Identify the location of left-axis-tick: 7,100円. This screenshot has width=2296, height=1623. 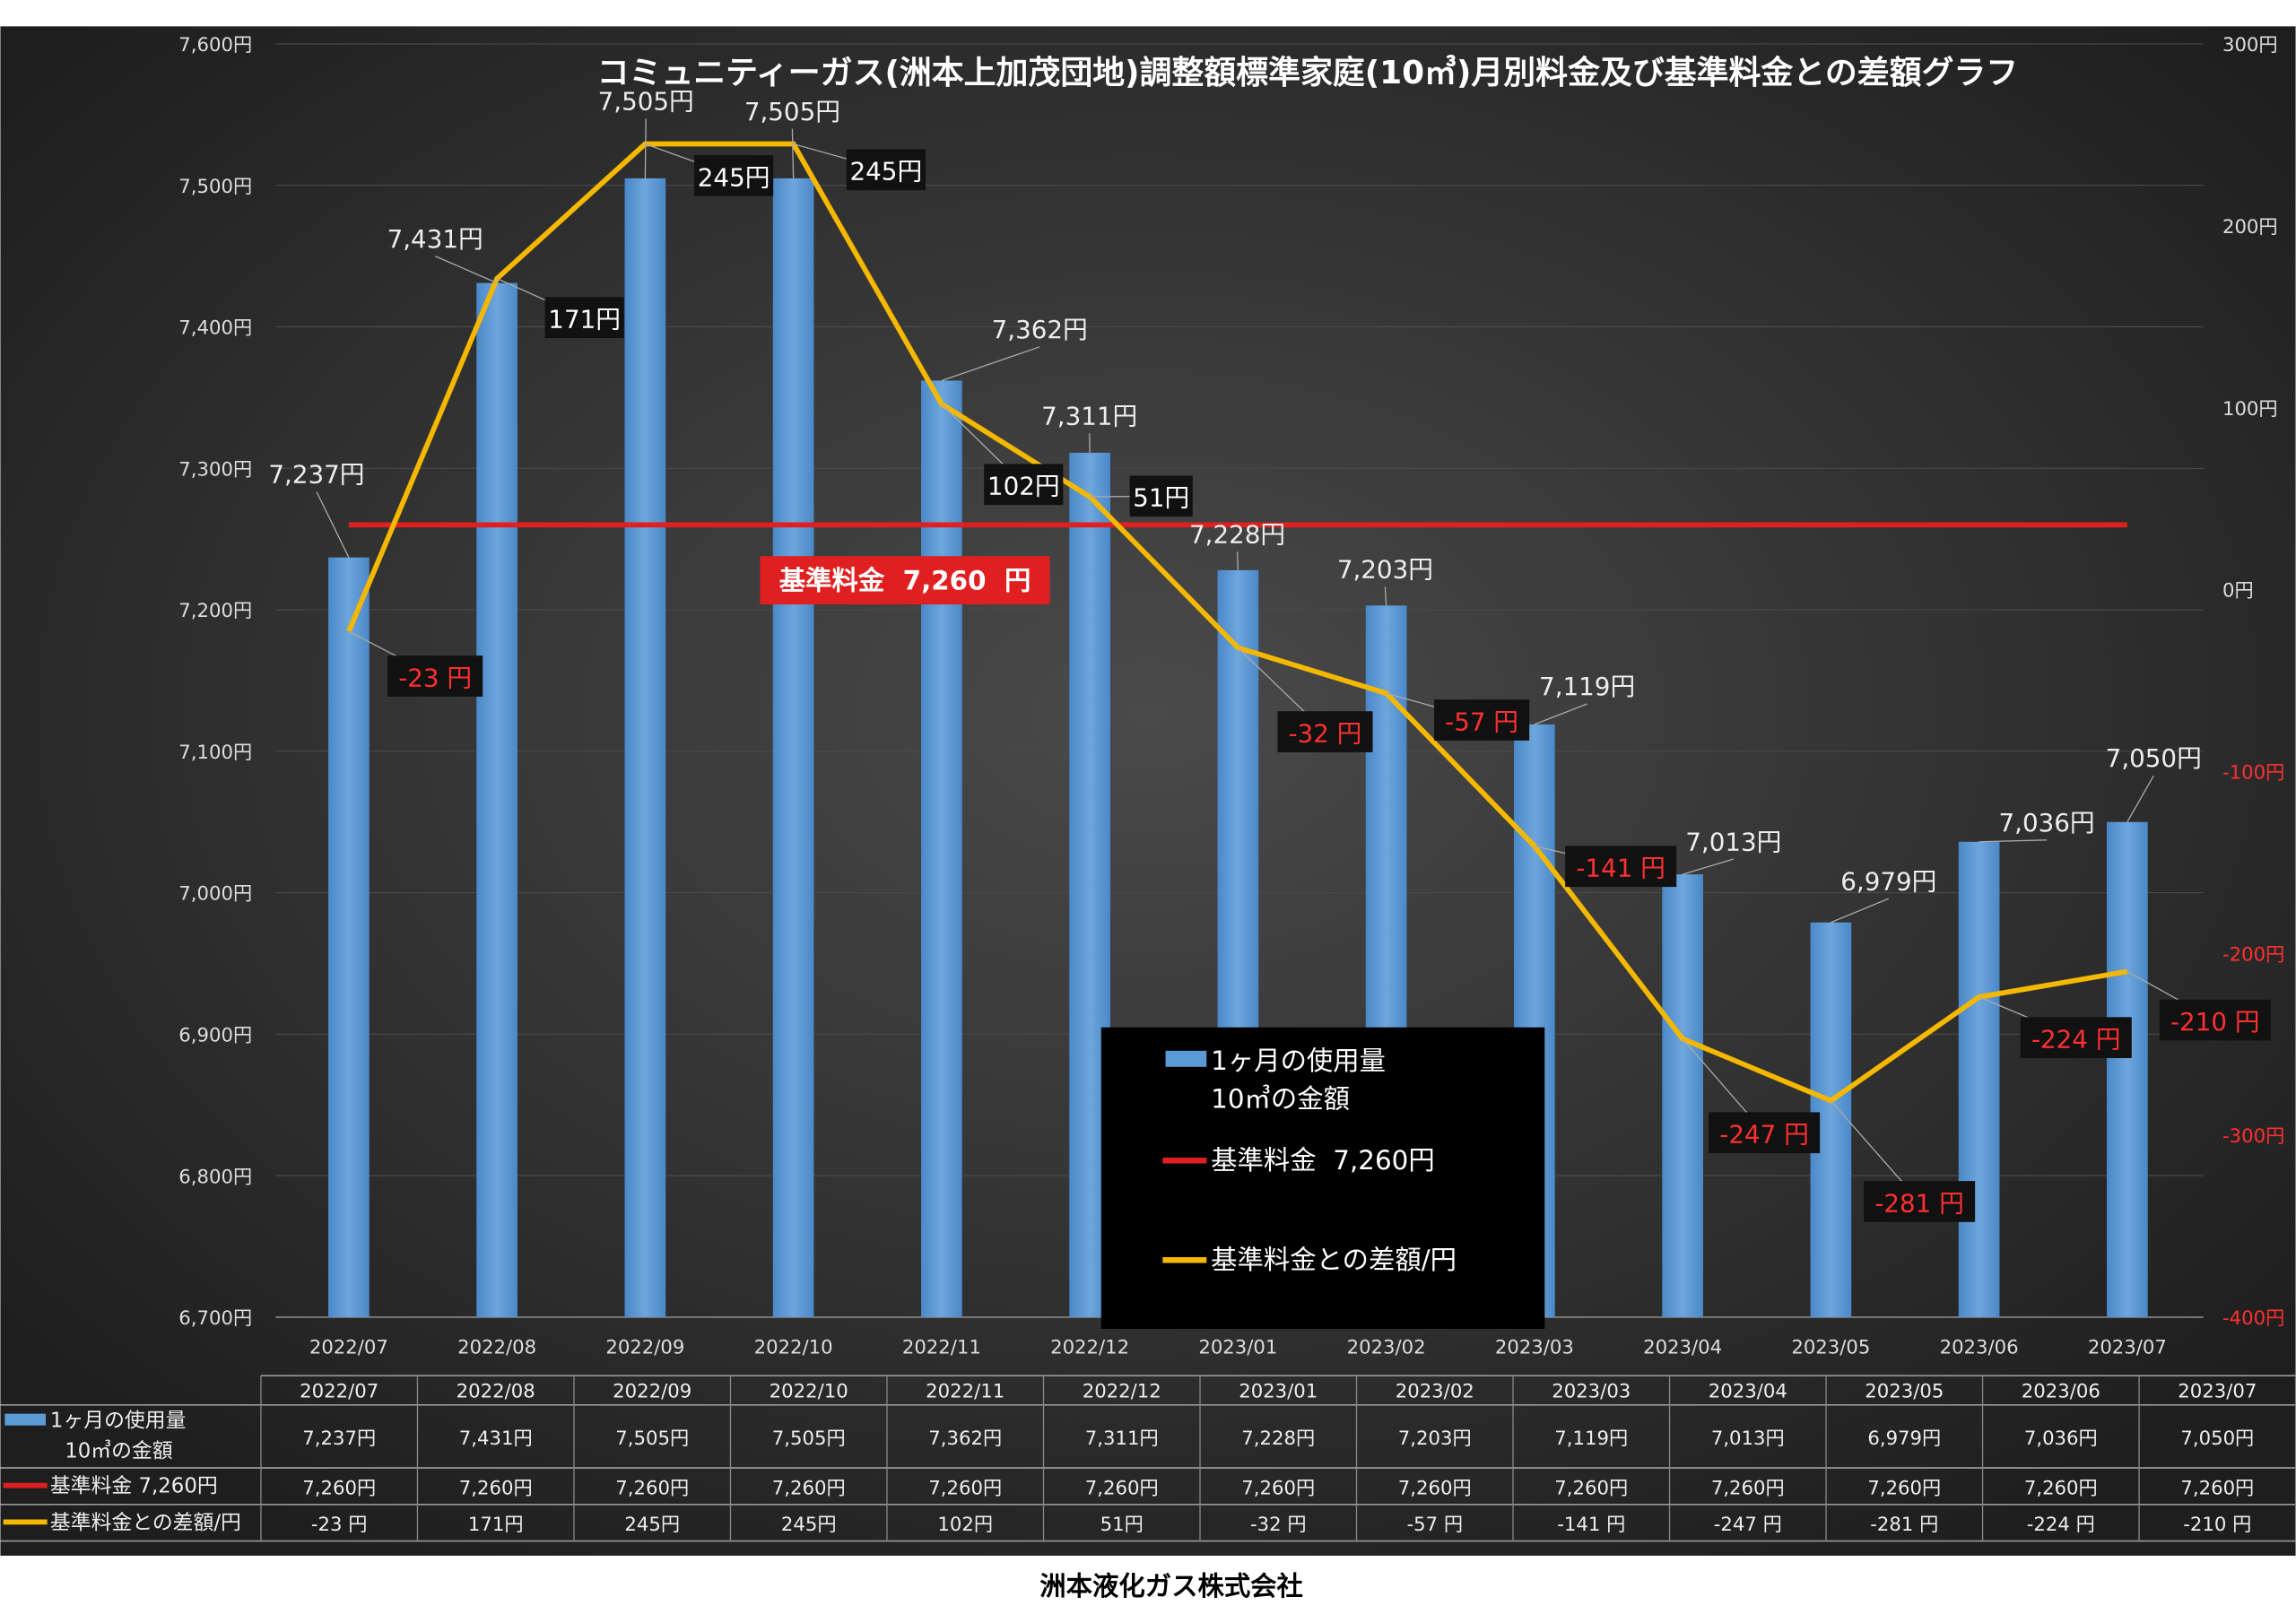
(215, 753).